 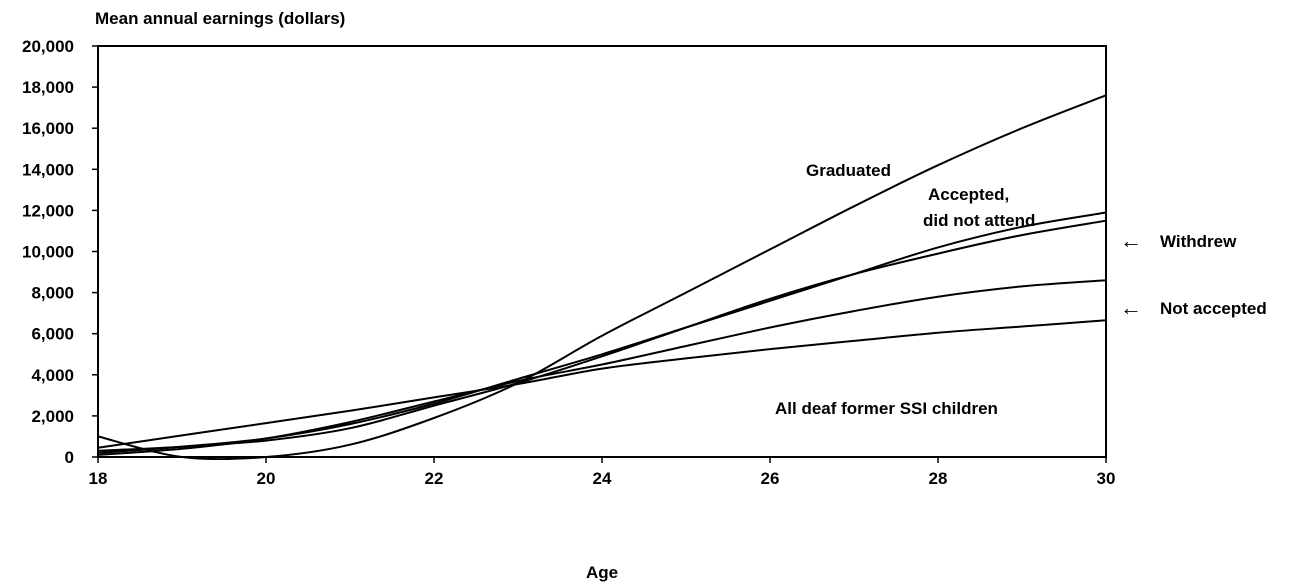 I want to click on y-tick-label: 10,000, so click(x=48, y=252).